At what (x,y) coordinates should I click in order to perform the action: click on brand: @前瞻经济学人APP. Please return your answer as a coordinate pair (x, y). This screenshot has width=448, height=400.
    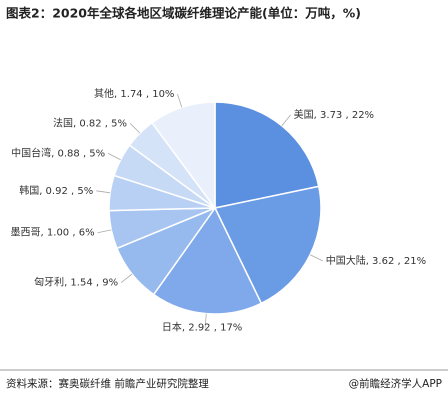
    Looking at the image, I should click on (395, 383).